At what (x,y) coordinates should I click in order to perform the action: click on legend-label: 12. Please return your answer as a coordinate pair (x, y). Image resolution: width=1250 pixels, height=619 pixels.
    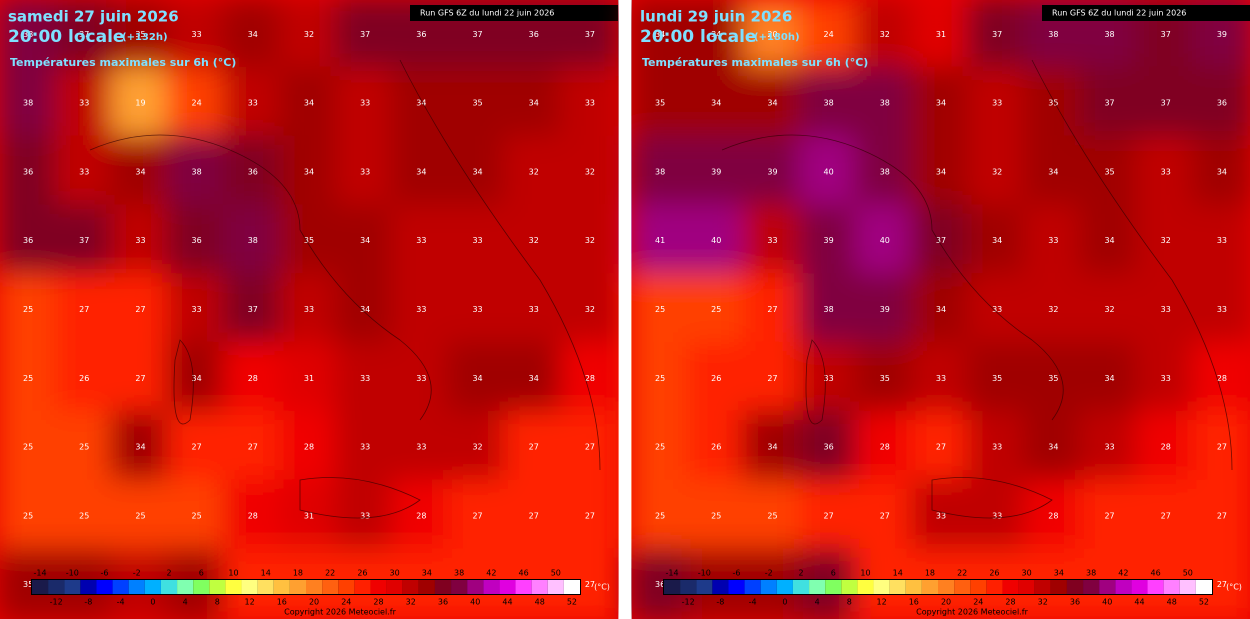
    Looking at the image, I should click on (881, 602).